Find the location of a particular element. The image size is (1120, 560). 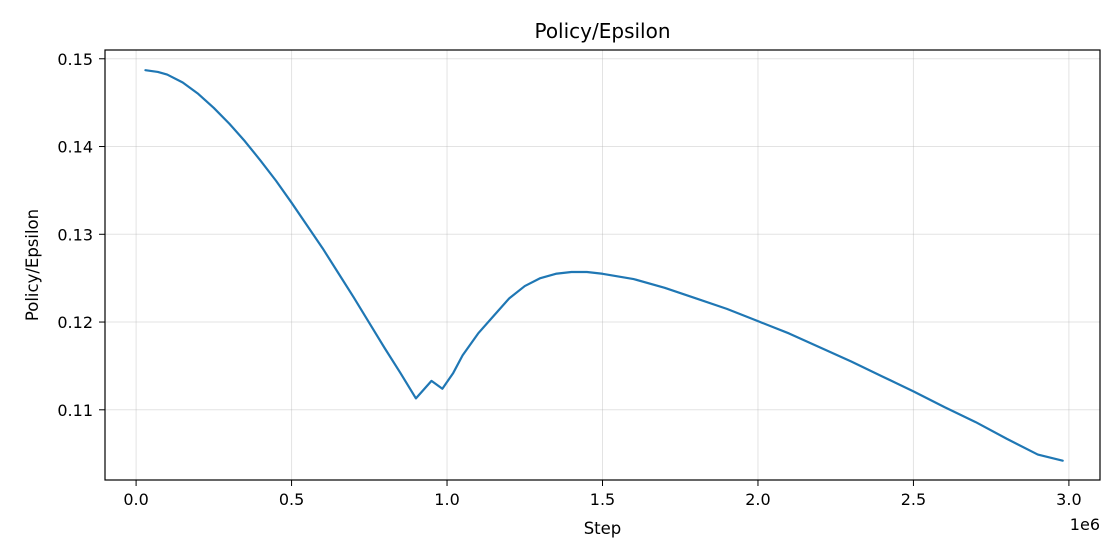

x-tick-label: 1.0 is located at coordinates (446, 499).